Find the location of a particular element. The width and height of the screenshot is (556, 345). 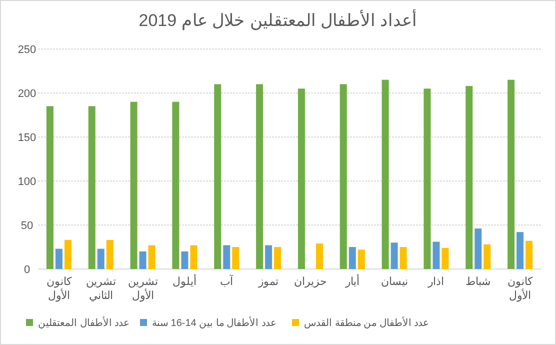

x-tick-label: أيلول is located at coordinates (184, 281).